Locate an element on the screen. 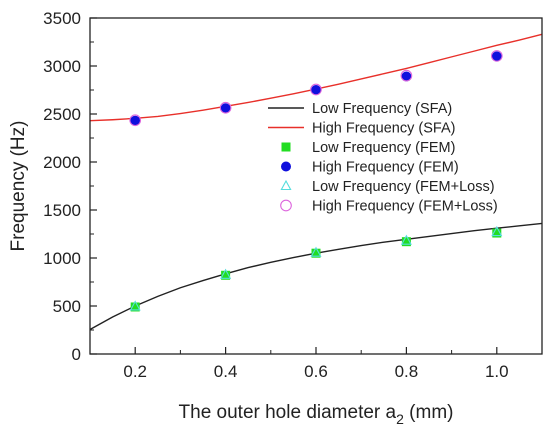 This screenshot has width=550, height=440. x-axis-title-subscript: 2 is located at coordinates (400, 419).